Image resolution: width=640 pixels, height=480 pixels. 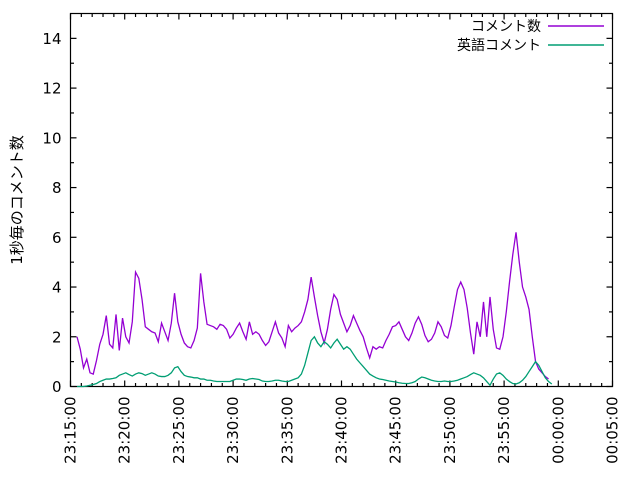 What do you see at coordinates (57, 387) in the screenshot?
I see `y-tick-label: 0` at bounding box center [57, 387].